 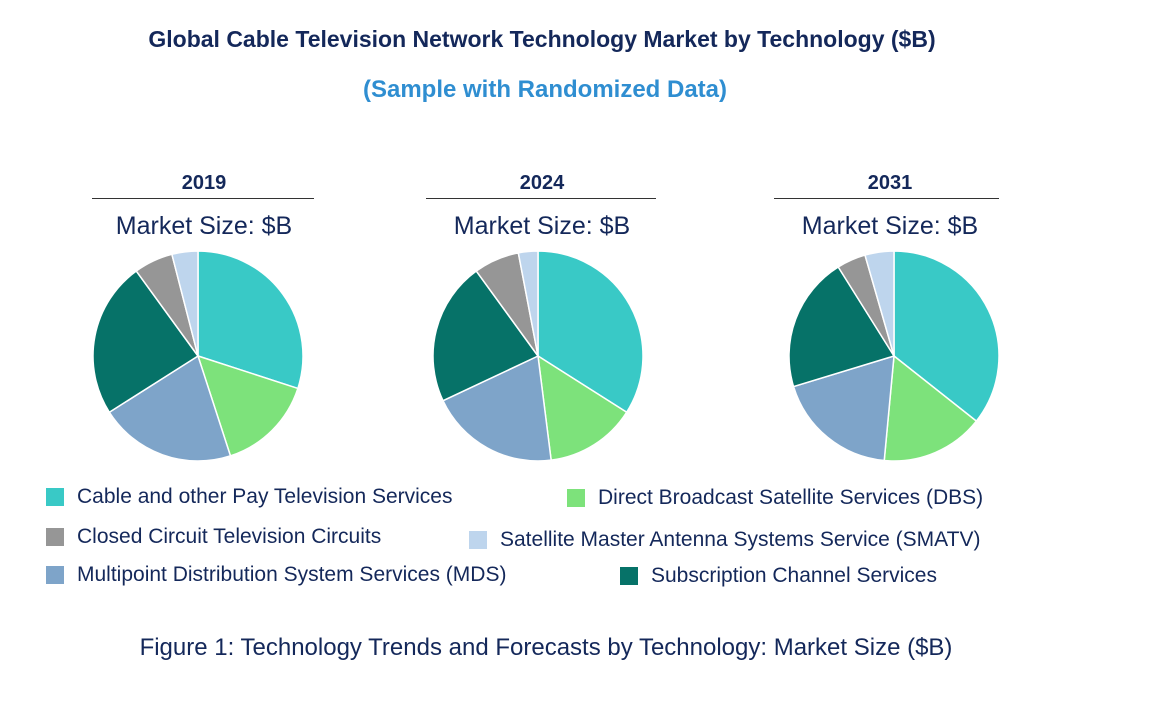 What do you see at coordinates (794, 575) in the screenshot?
I see `legend-label: Subscription Channel Services` at bounding box center [794, 575].